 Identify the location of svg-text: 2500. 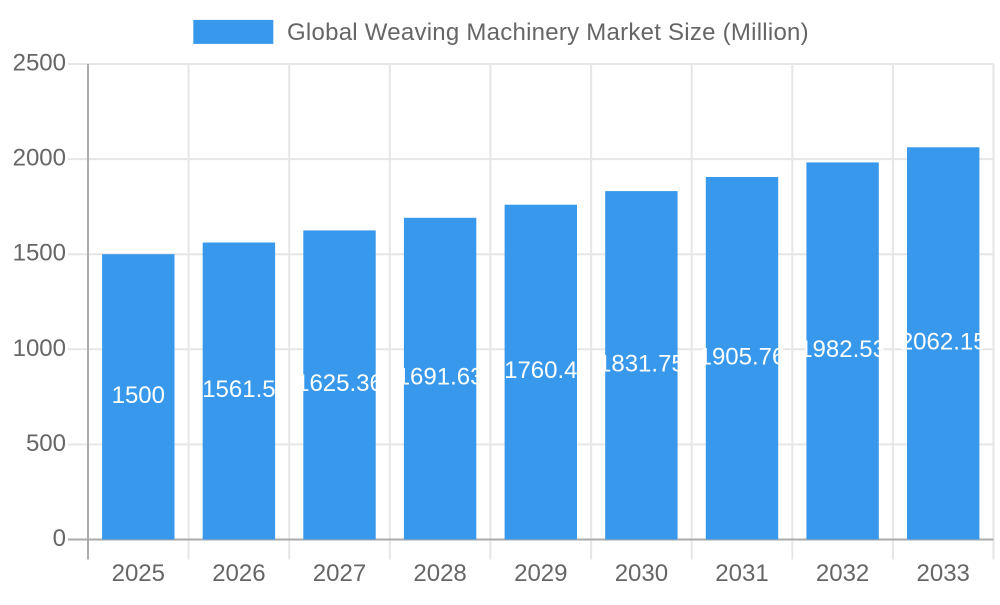
(39, 63).